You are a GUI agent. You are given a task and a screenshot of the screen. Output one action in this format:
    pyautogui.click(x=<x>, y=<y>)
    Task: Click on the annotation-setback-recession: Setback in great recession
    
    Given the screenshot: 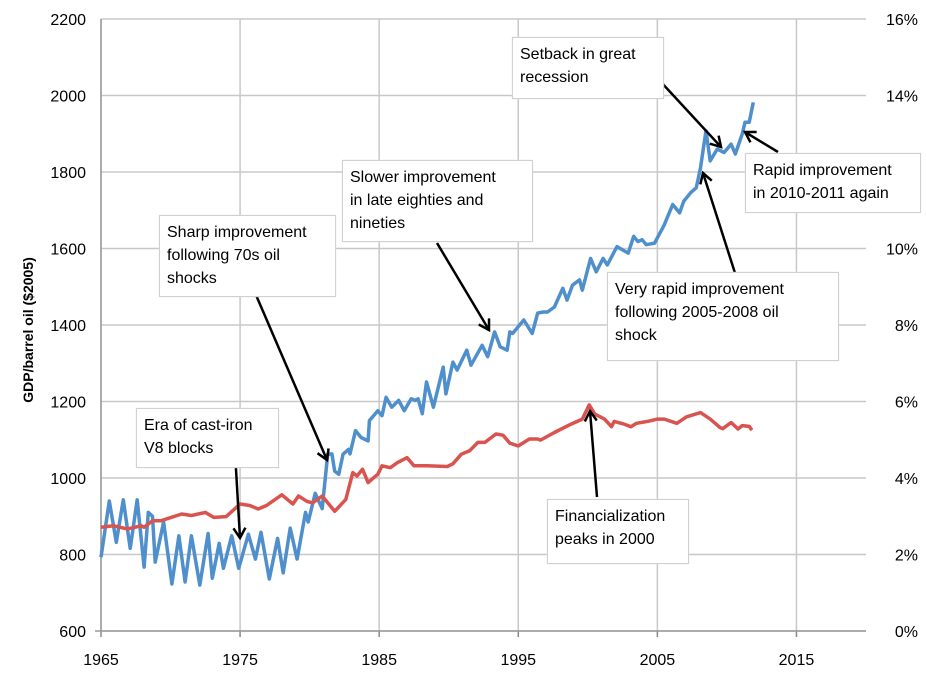 What is the action you would take?
    pyautogui.click(x=588, y=68)
    